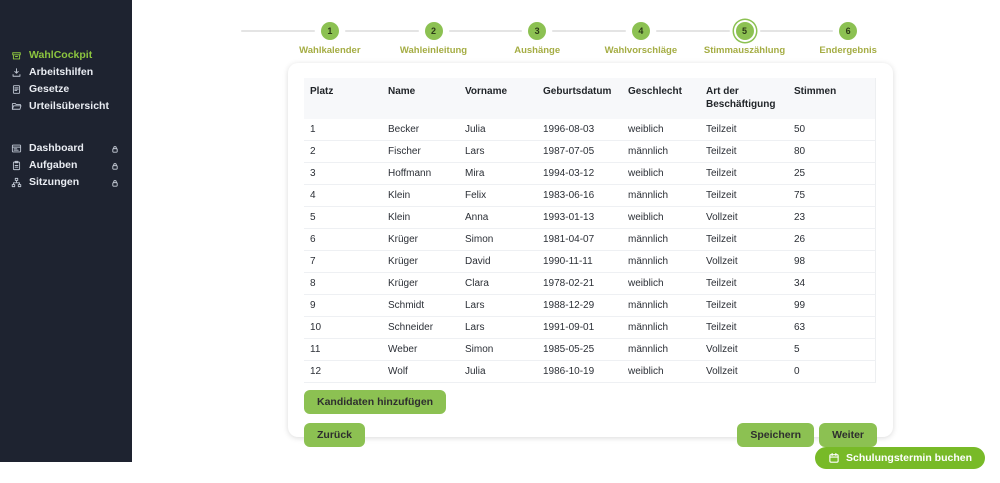 The width and height of the screenshot is (1000, 483). What do you see at coordinates (420, 195) in the screenshot?
I see `cell-name: Klein` at bounding box center [420, 195].